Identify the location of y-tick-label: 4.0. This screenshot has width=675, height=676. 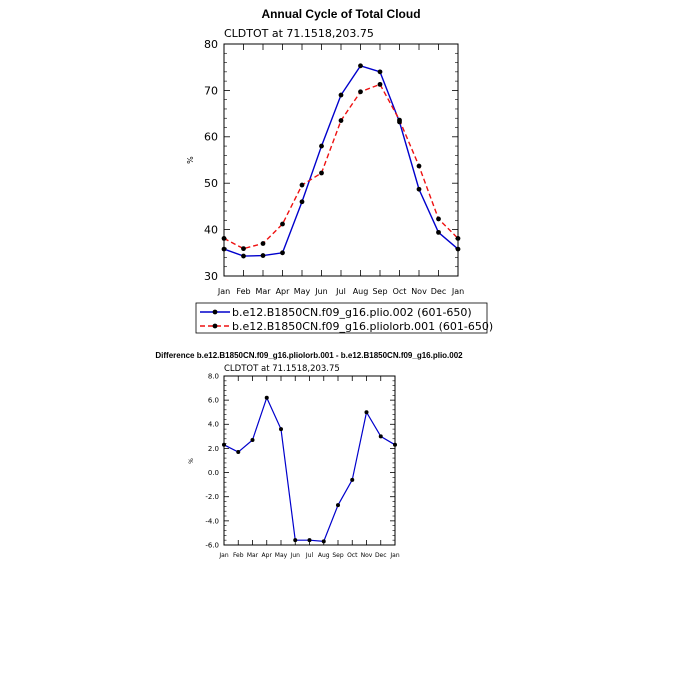
(213, 425).